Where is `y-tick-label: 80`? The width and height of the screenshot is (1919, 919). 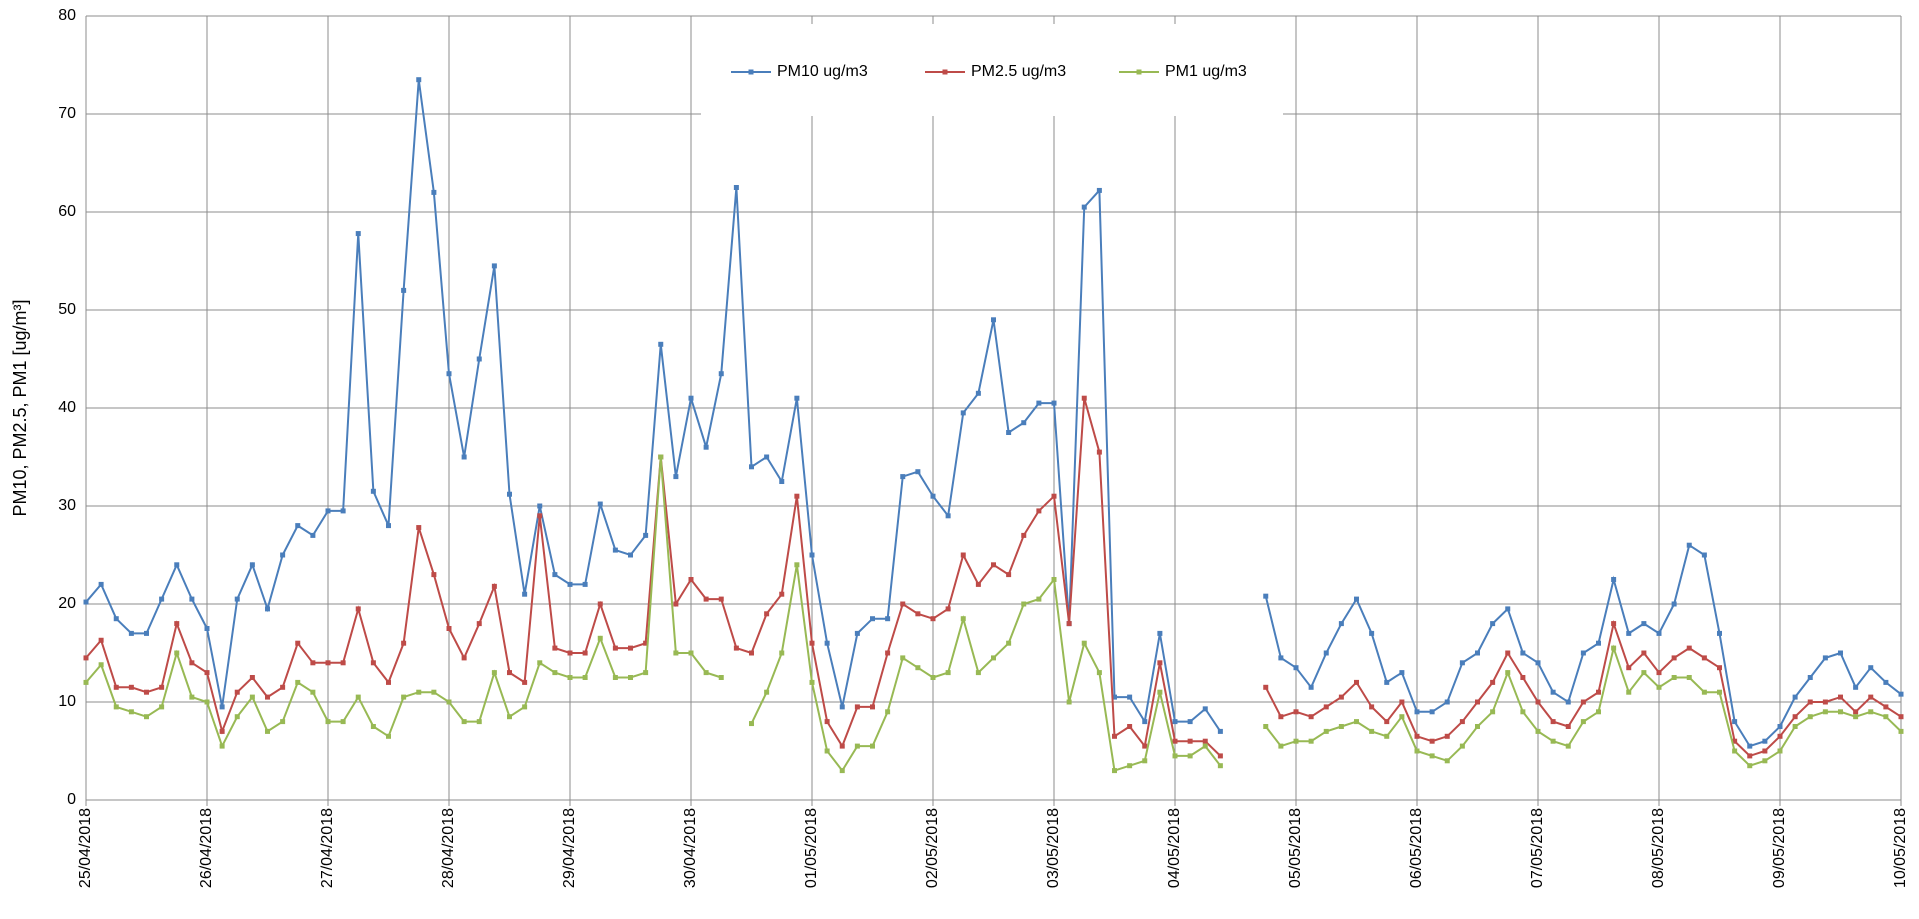
y-tick-label: 80 is located at coordinates (67, 15).